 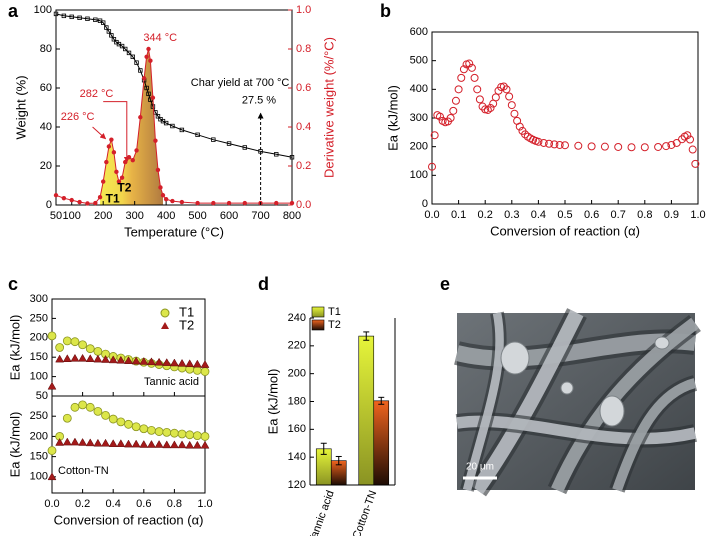 What do you see at coordinates (292, 216) in the screenshot?
I see `x-tick-label: 800` at bounding box center [292, 216].